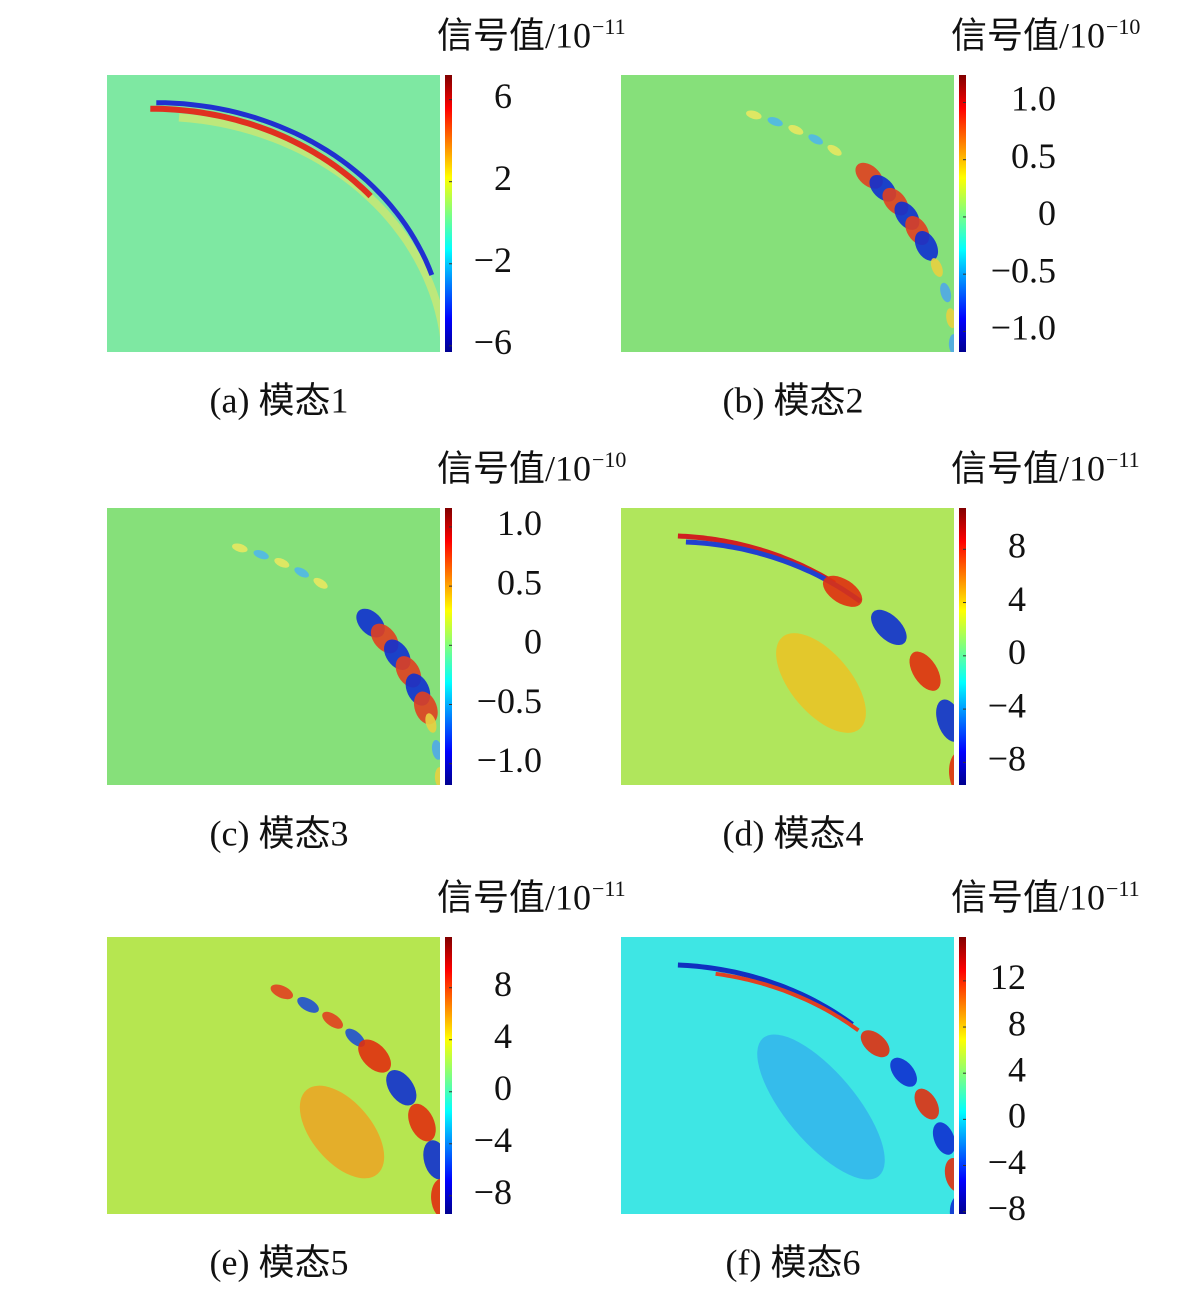  I want to click on panel: 8 4 0 −4 −8 信号值/10 −11 (d) 模态4, so click(880, 650).